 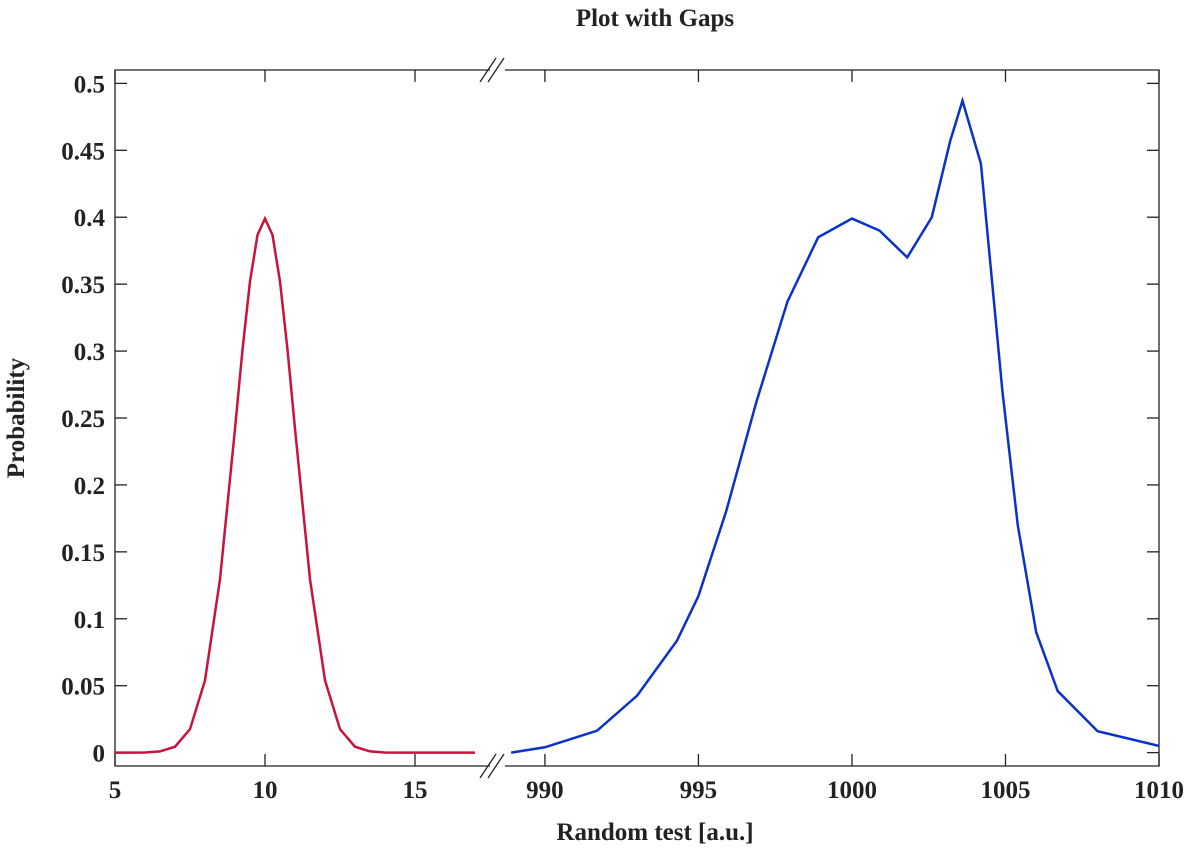 What do you see at coordinates (699, 790) in the screenshot?
I see `x-tick-label: 995` at bounding box center [699, 790].